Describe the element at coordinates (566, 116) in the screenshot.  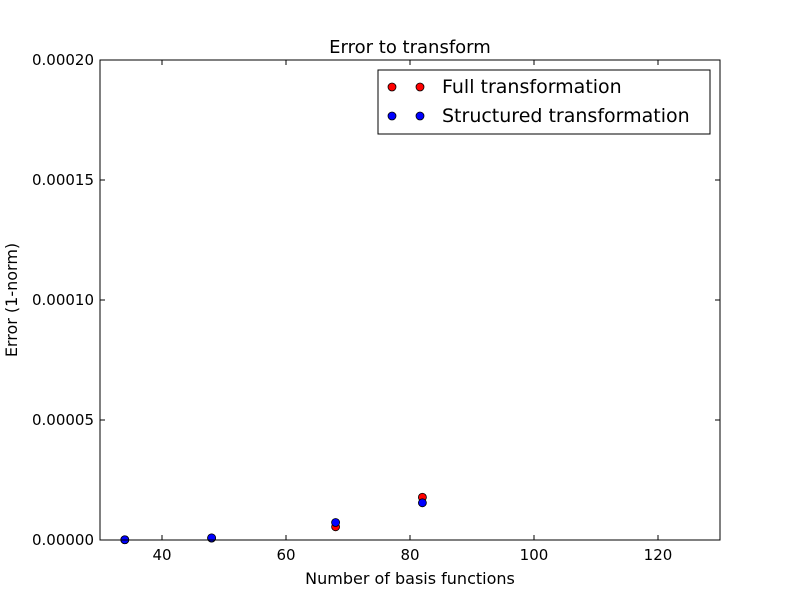
I see `legend-label: Structured transformation` at that location.